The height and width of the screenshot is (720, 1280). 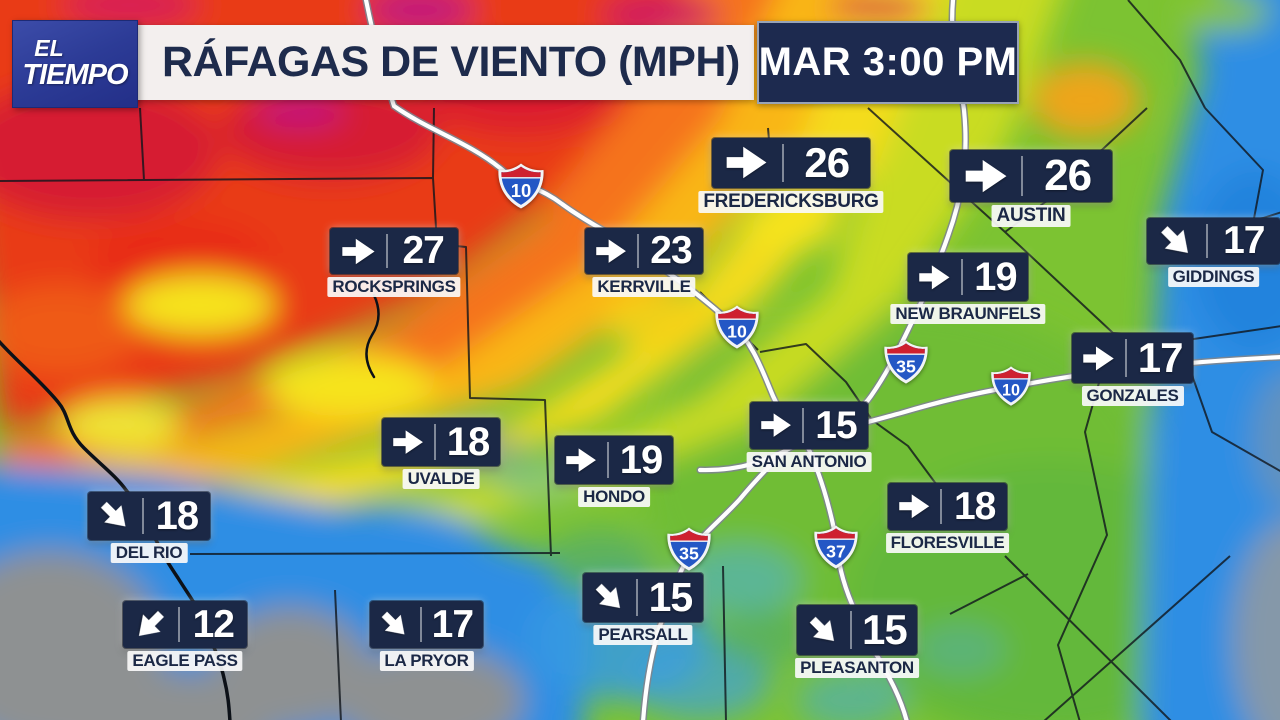 I want to click on city-label: ROCKSPRINGS, so click(x=394, y=287).